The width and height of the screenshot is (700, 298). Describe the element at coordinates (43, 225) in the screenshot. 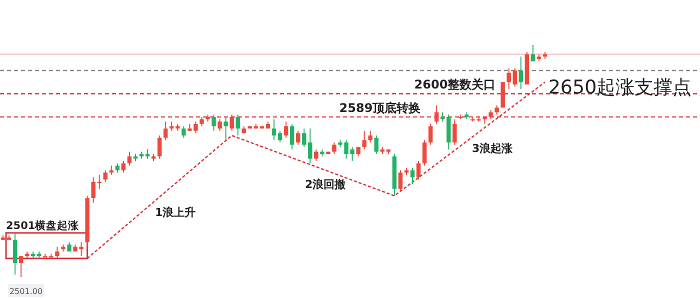

I see `annotation: 2501横盘起涨` at that location.